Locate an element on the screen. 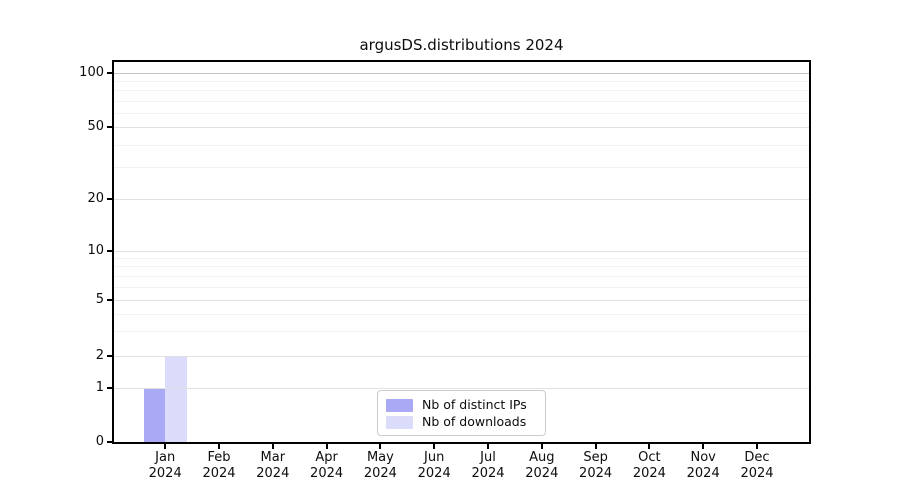  x-tick-label: Jul 2024 is located at coordinates (488, 465).